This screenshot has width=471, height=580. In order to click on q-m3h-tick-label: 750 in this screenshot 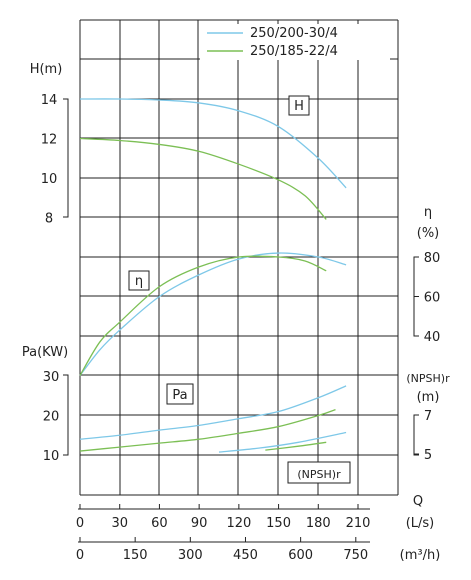, I will do `click(355, 555)`.